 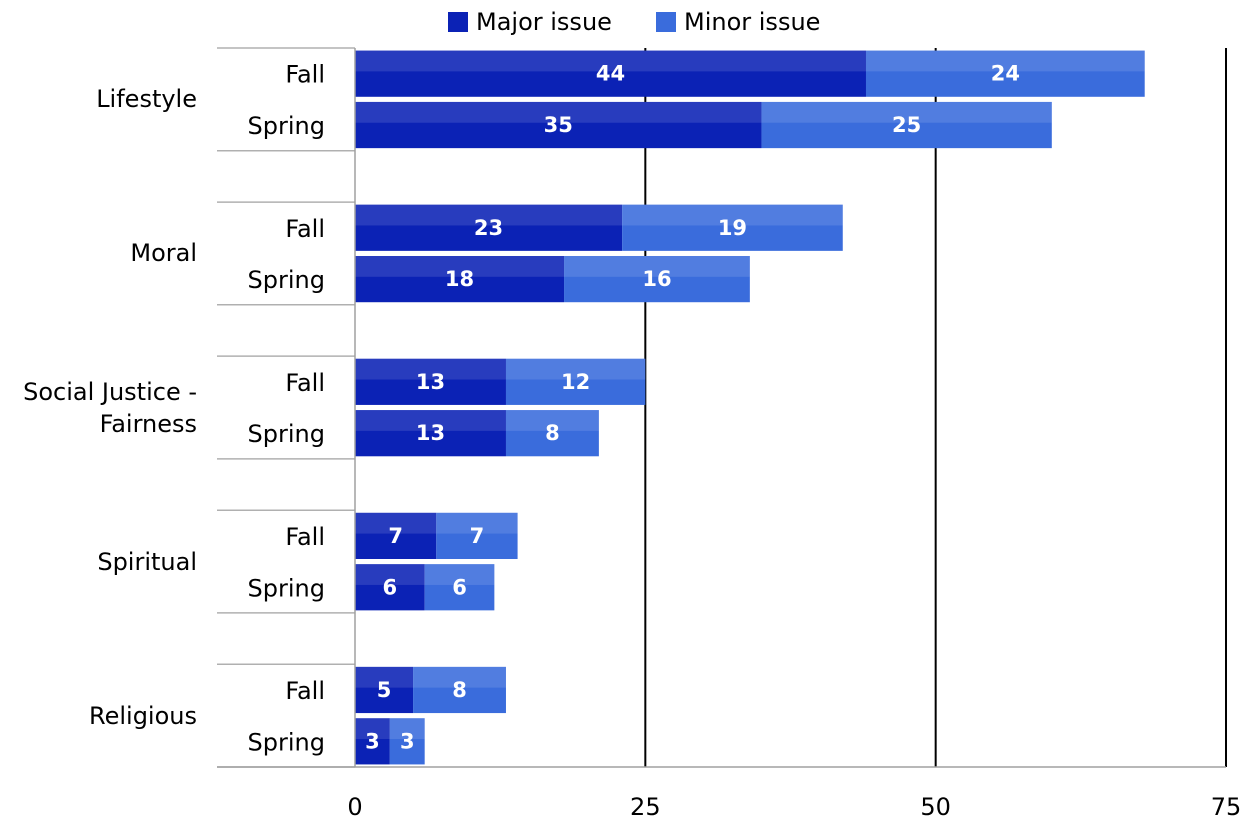 I want to click on group-label: Moral, so click(x=163, y=253).